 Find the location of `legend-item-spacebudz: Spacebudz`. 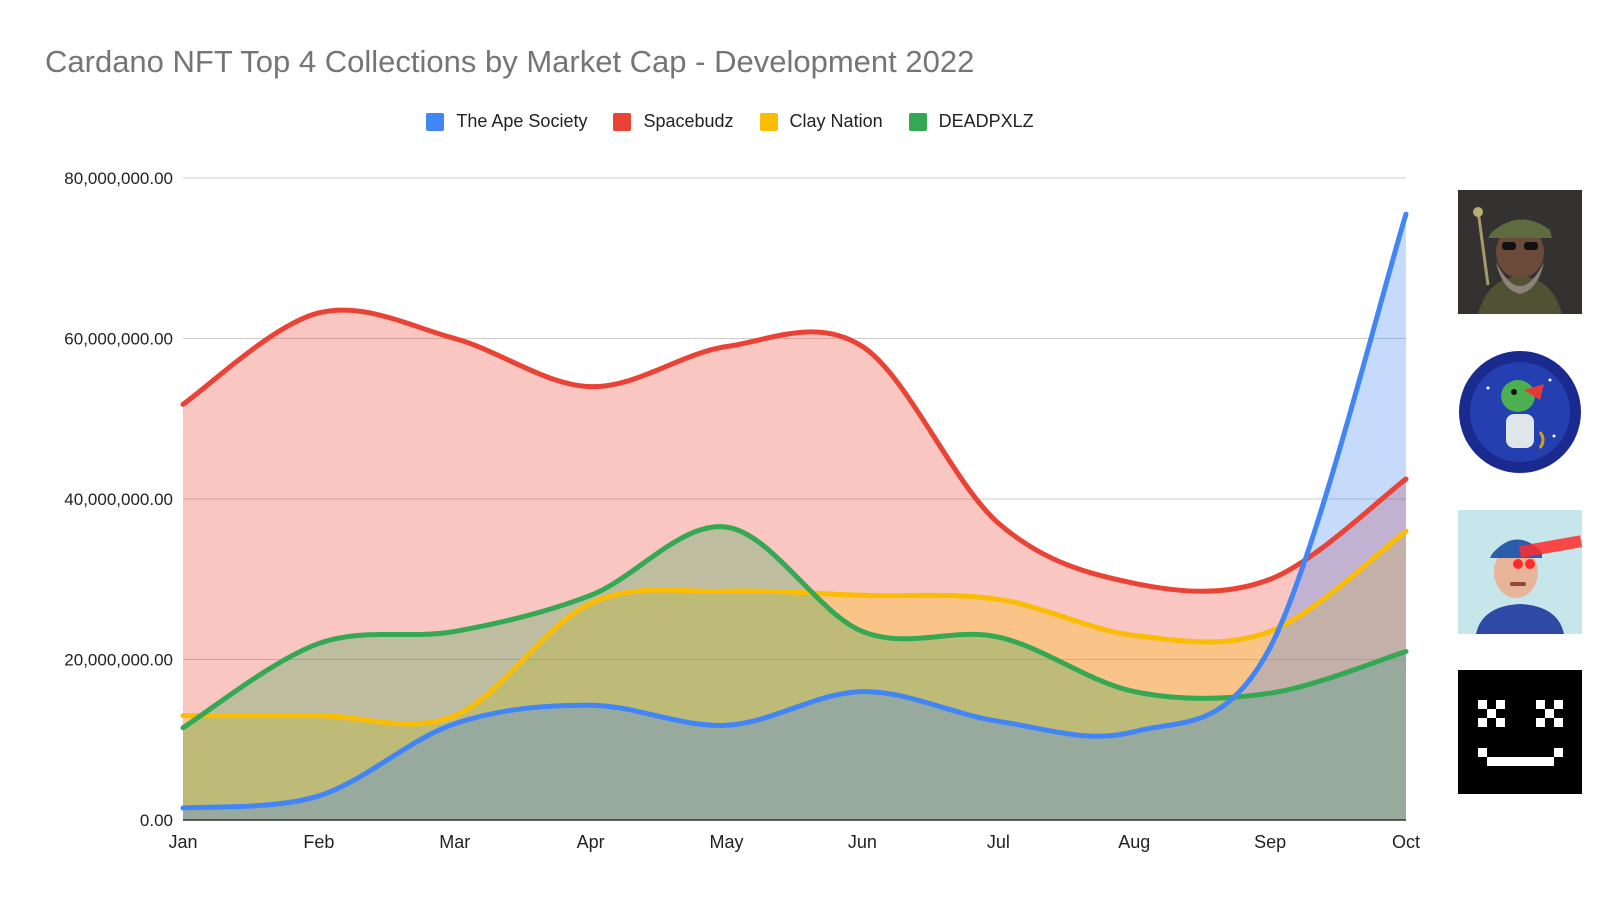

legend-item-spacebudz: Spacebudz is located at coordinates (673, 121).